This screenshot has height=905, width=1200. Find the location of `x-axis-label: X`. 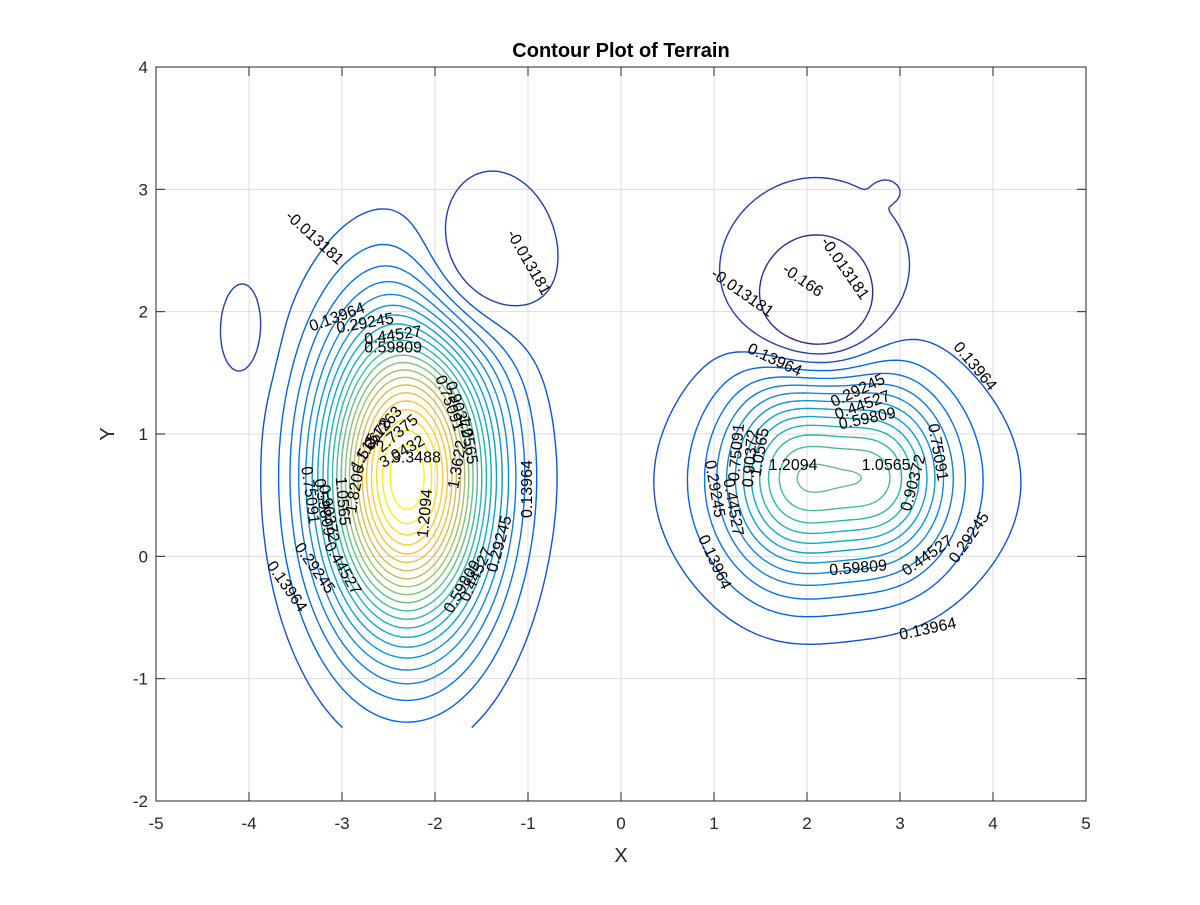

x-axis-label: X is located at coordinates (620, 856).